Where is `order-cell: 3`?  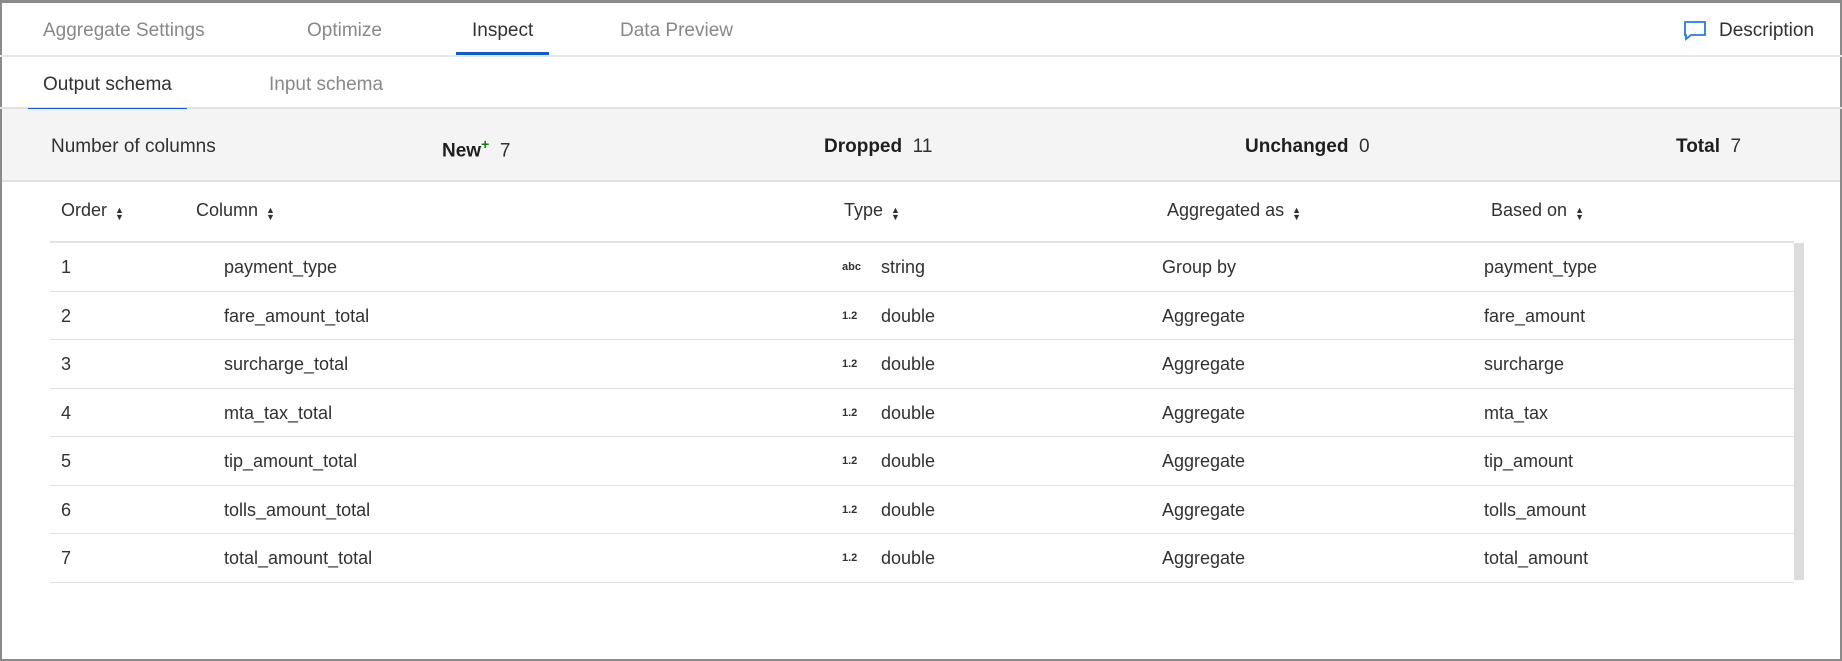 order-cell: 3 is located at coordinates (66, 364).